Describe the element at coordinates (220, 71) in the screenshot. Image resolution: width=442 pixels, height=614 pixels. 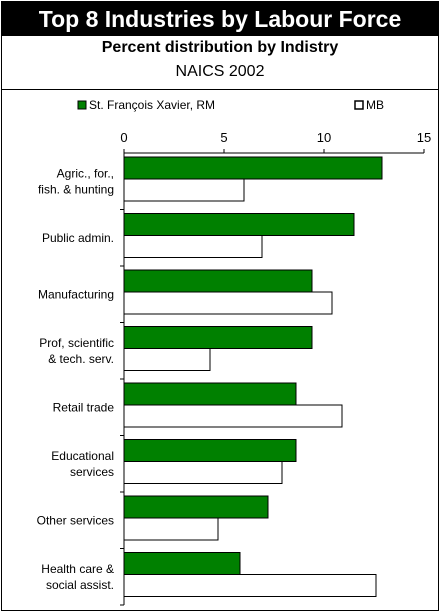
I see `chart-classification: NAICS 2002` at that location.